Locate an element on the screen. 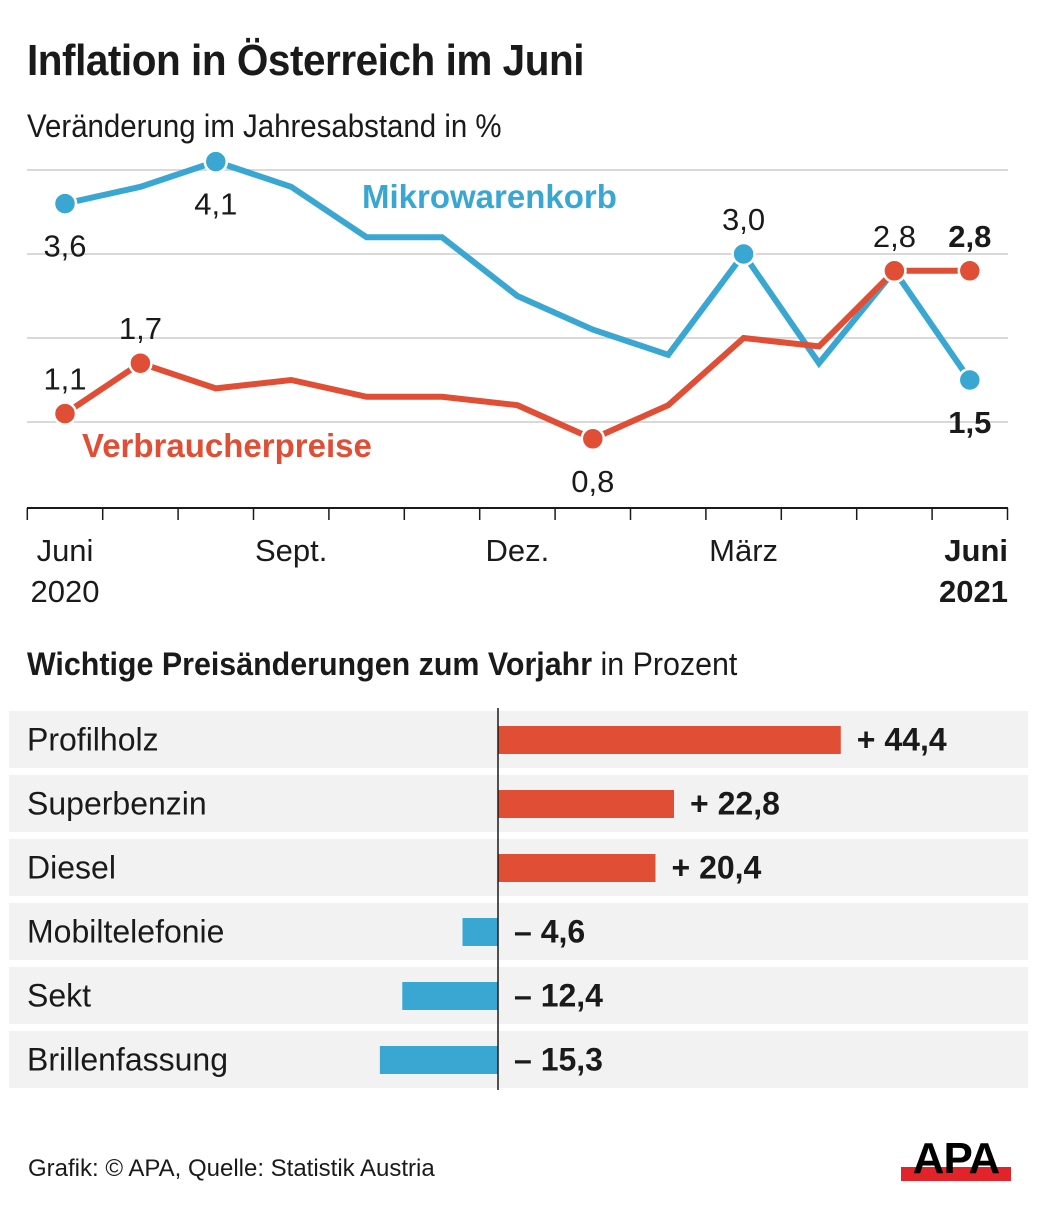 The width and height of the screenshot is (1040, 1205). bar-chart-title-rest: in Prozent is located at coordinates (665, 664).